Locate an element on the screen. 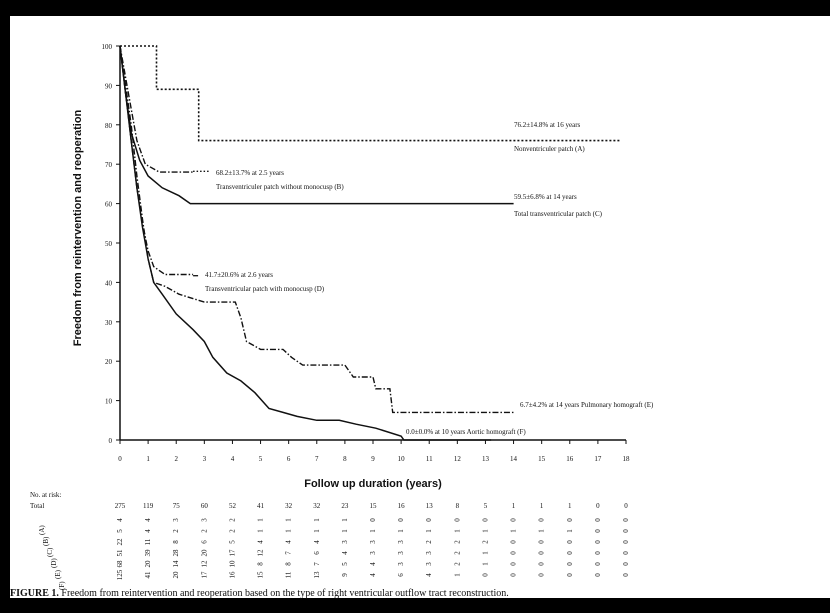  x-tick-label: 13 is located at coordinates (486, 459).